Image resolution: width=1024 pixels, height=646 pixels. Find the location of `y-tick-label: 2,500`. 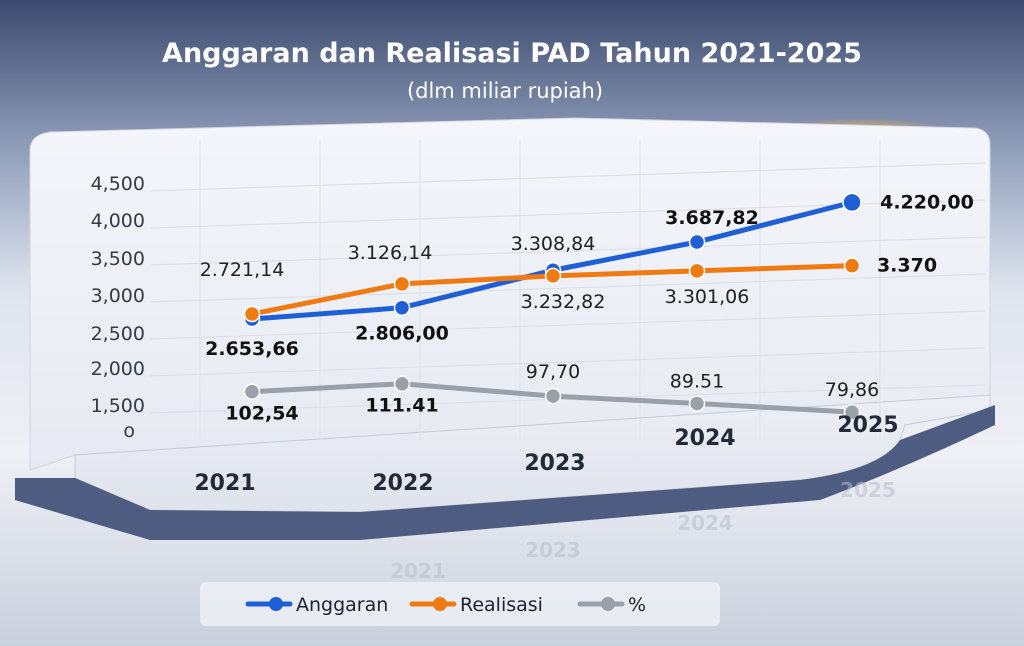

y-tick-label: 2,500 is located at coordinates (118, 334).